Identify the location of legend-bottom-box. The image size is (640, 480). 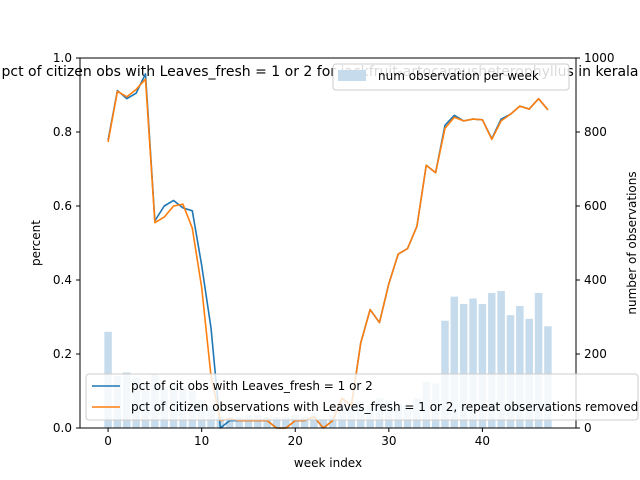
(362, 397).